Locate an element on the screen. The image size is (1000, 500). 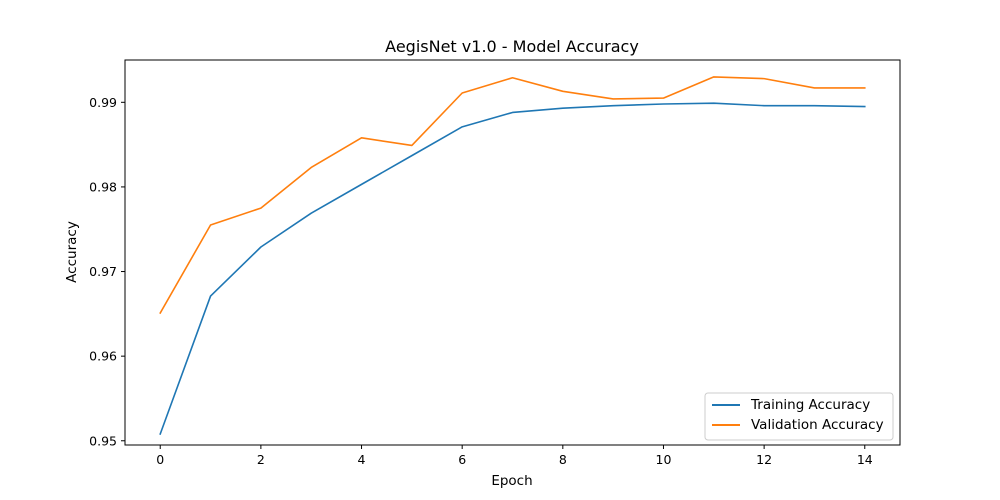
y-axis-ticks: 0.95 0.96 0.97 0.98 0.99 is located at coordinates (107, 271).